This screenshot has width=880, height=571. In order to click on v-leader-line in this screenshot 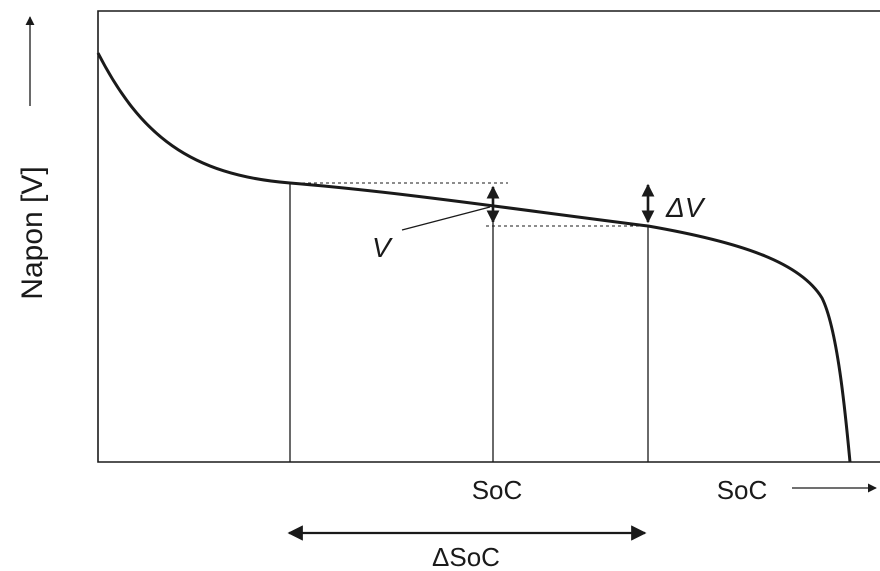, I will do `click(446, 218)`.